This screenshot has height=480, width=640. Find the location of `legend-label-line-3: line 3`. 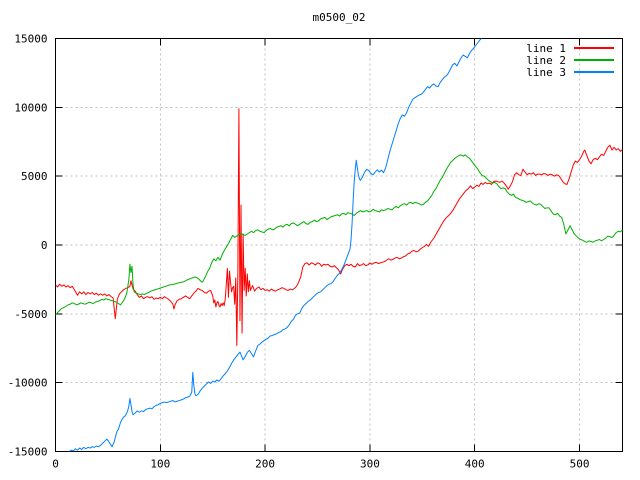

legend-label-line-3: line 3 is located at coordinates (546, 72).